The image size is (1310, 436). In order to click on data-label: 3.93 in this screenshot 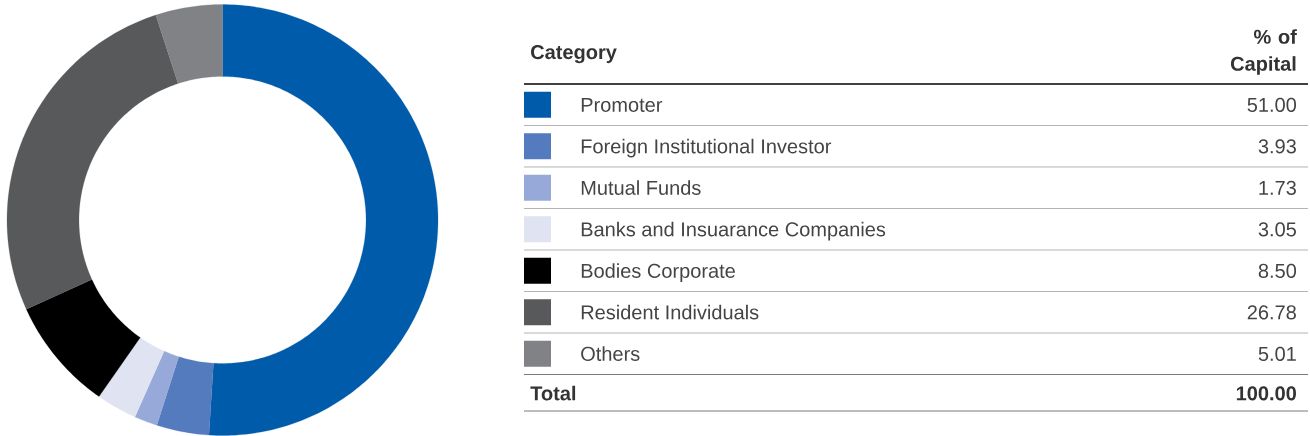, I will do `click(1277, 146)`.